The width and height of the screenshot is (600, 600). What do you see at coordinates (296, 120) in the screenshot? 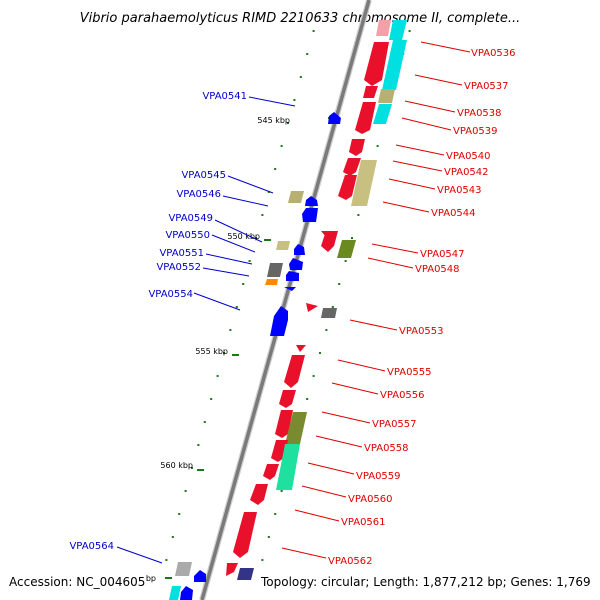
I see `kbp-tick-545: 545 kbp` at bounding box center [296, 120].